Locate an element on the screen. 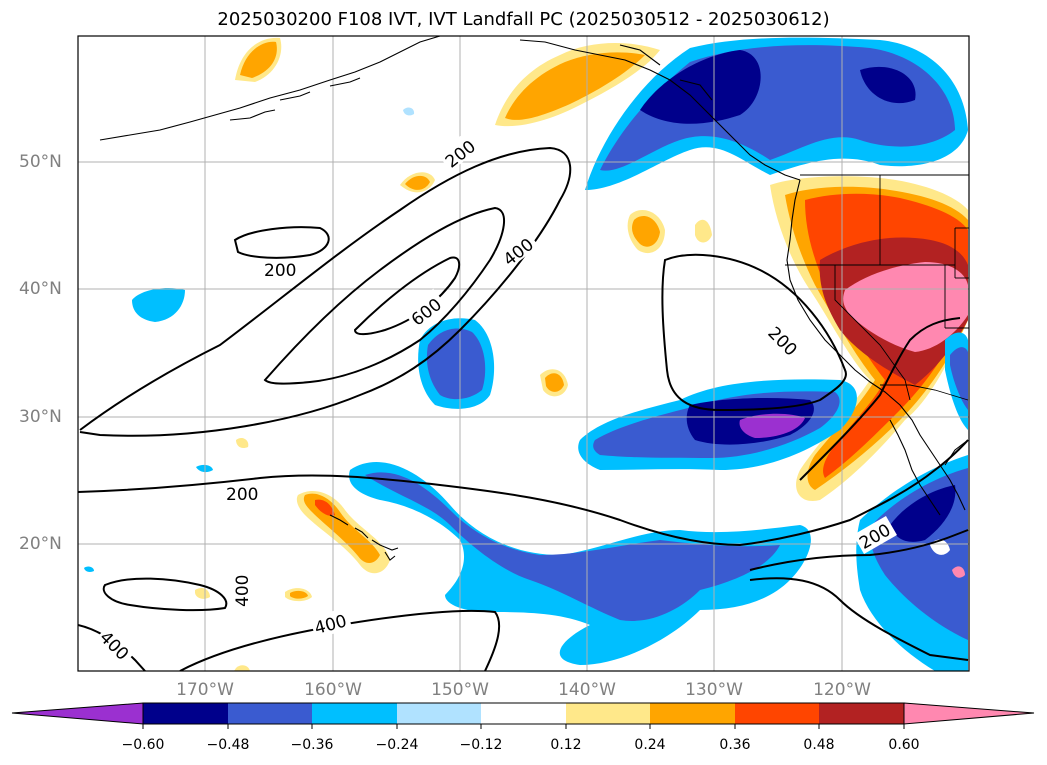  lat-label-40n: 40°N is located at coordinates (40, 289).